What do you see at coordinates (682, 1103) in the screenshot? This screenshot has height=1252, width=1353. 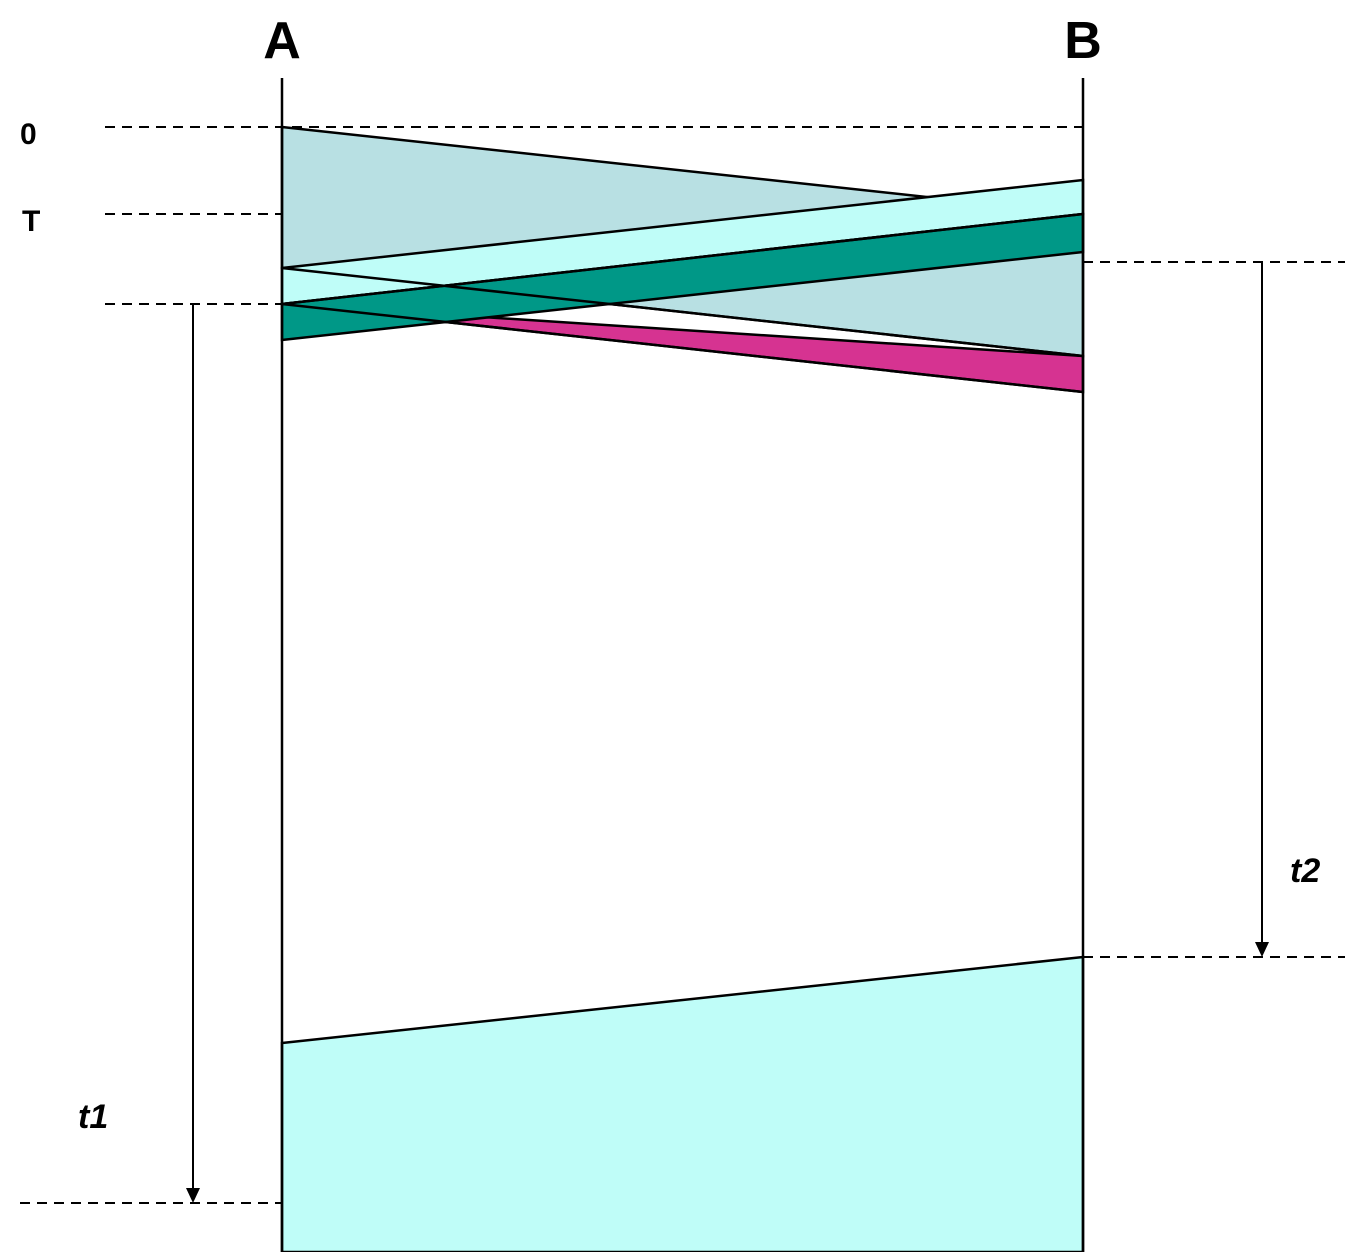 I see `frame-b-to-a-late` at bounding box center [682, 1103].